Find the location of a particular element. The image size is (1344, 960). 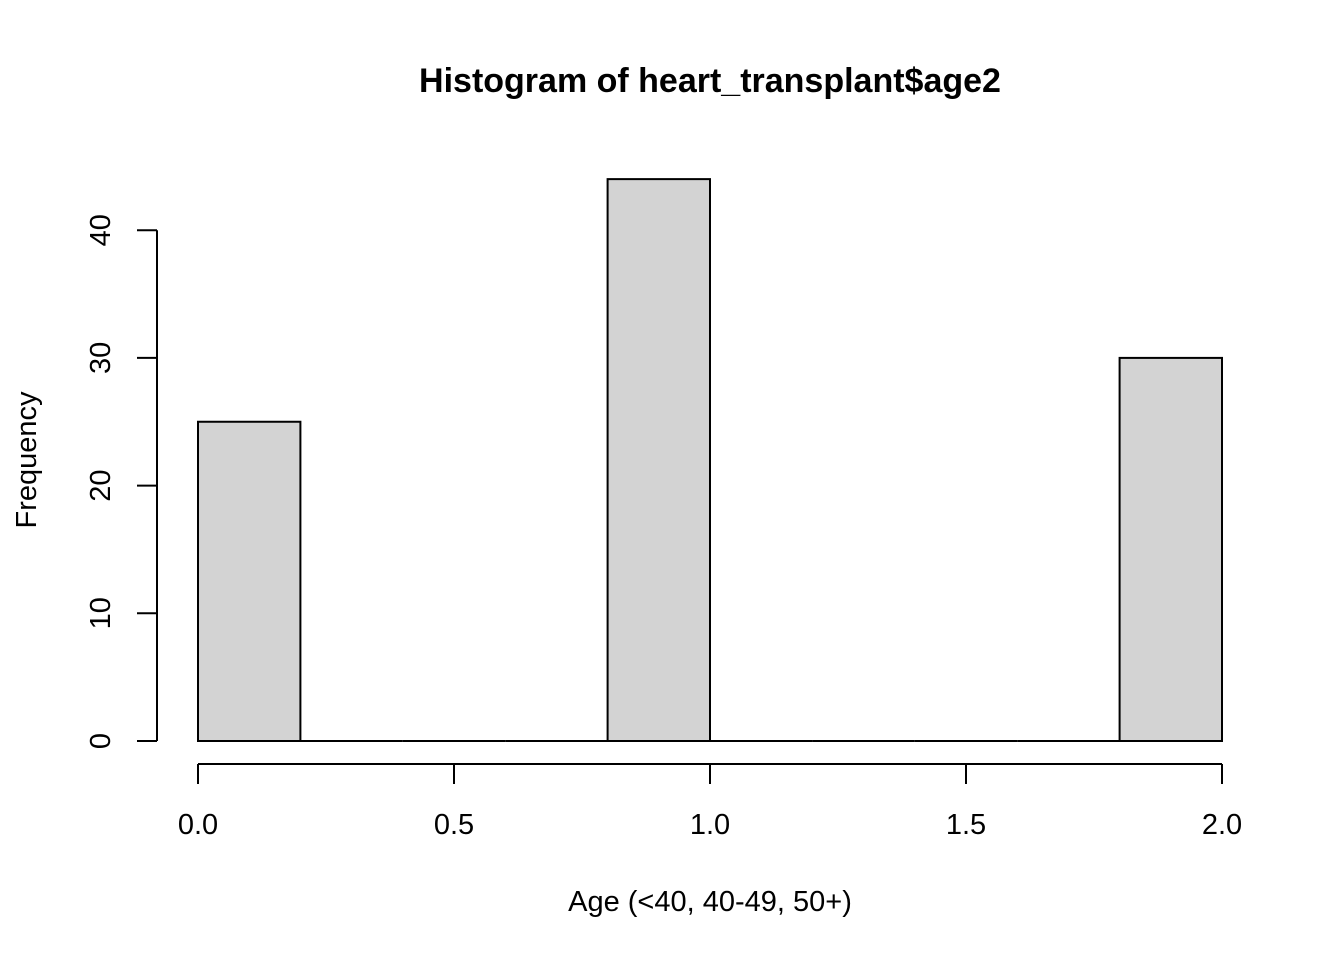

y-axis: 0 10 20 30 40 is located at coordinates (121, 481).